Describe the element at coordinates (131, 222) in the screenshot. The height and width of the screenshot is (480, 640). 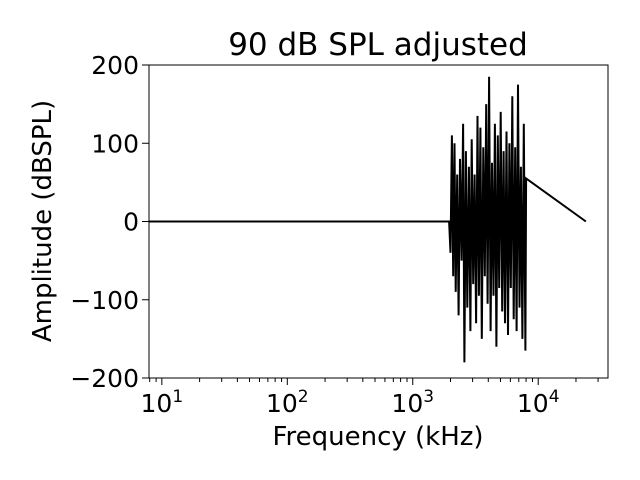
I see `y-tick-label: 0` at that location.